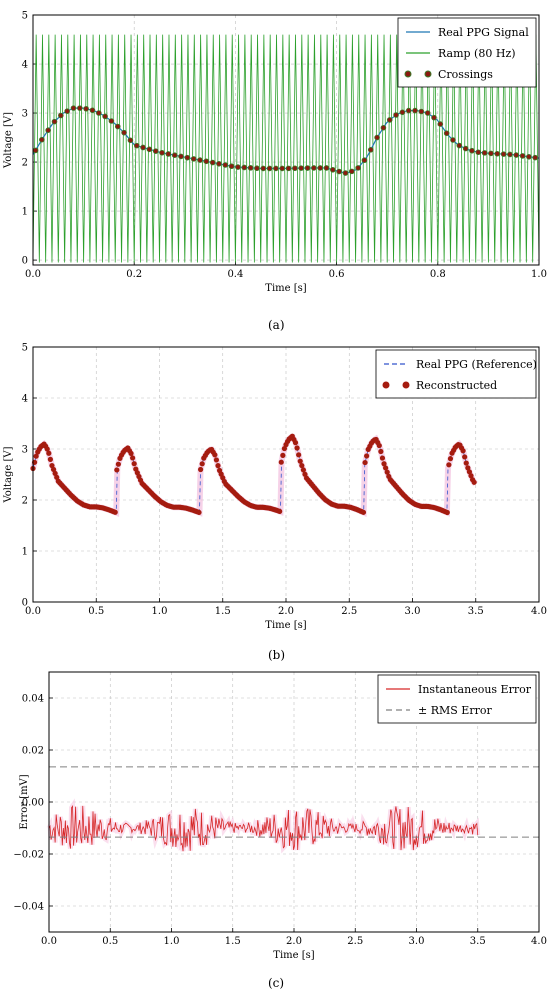 This screenshot has height=994, width=550. I want to click on legend-label: Real PPG Signal, so click(483, 32).